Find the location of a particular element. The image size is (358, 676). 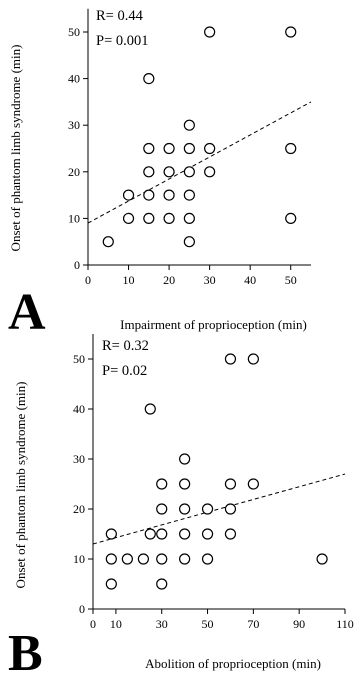

x-tick-label: 70 is located at coordinates (253, 624).